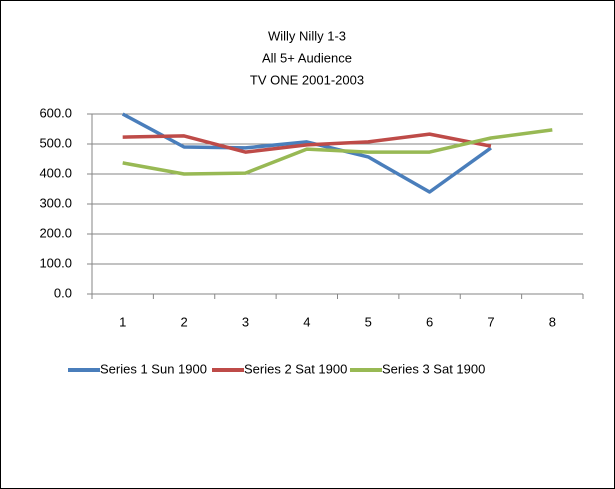 Image resolution: width=615 pixels, height=489 pixels. Describe the element at coordinates (55, 232) in the screenshot. I see `y-tick-label: 200.0` at that location.